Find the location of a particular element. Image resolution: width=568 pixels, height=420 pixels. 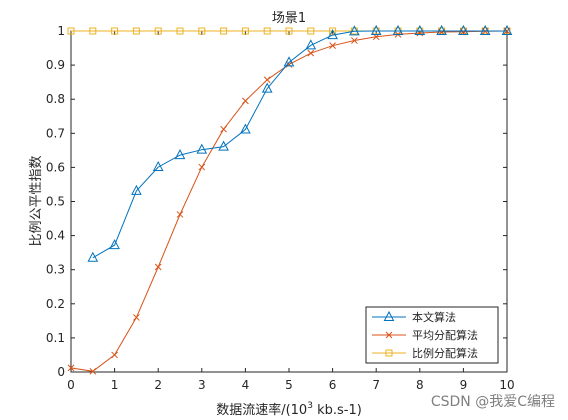

x-tick-label: 10 is located at coordinates (506, 385).